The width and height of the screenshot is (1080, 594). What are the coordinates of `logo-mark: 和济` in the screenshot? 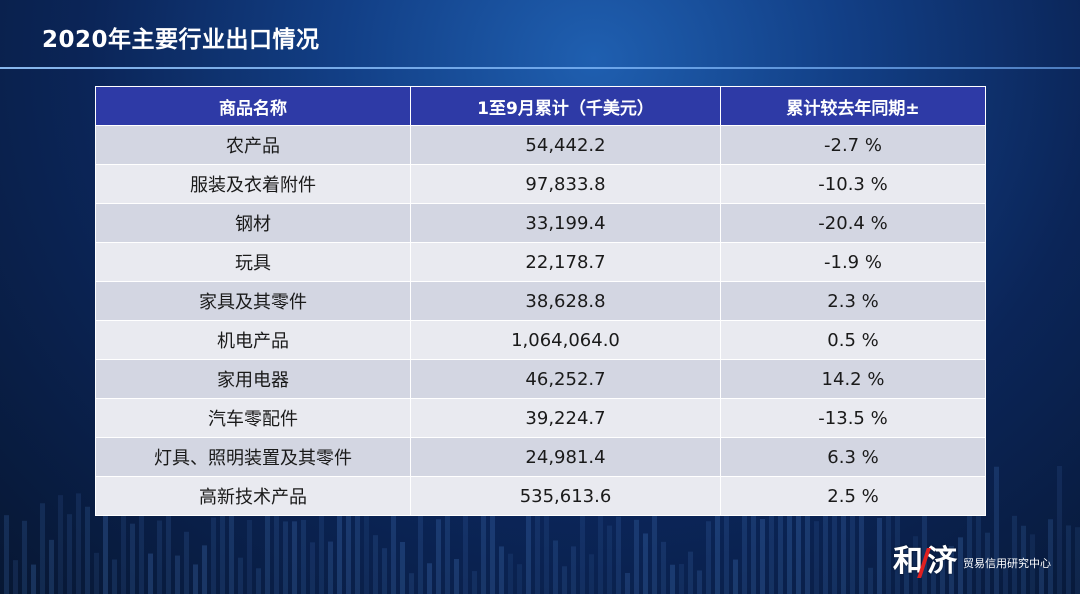 It's located at (925, 558).